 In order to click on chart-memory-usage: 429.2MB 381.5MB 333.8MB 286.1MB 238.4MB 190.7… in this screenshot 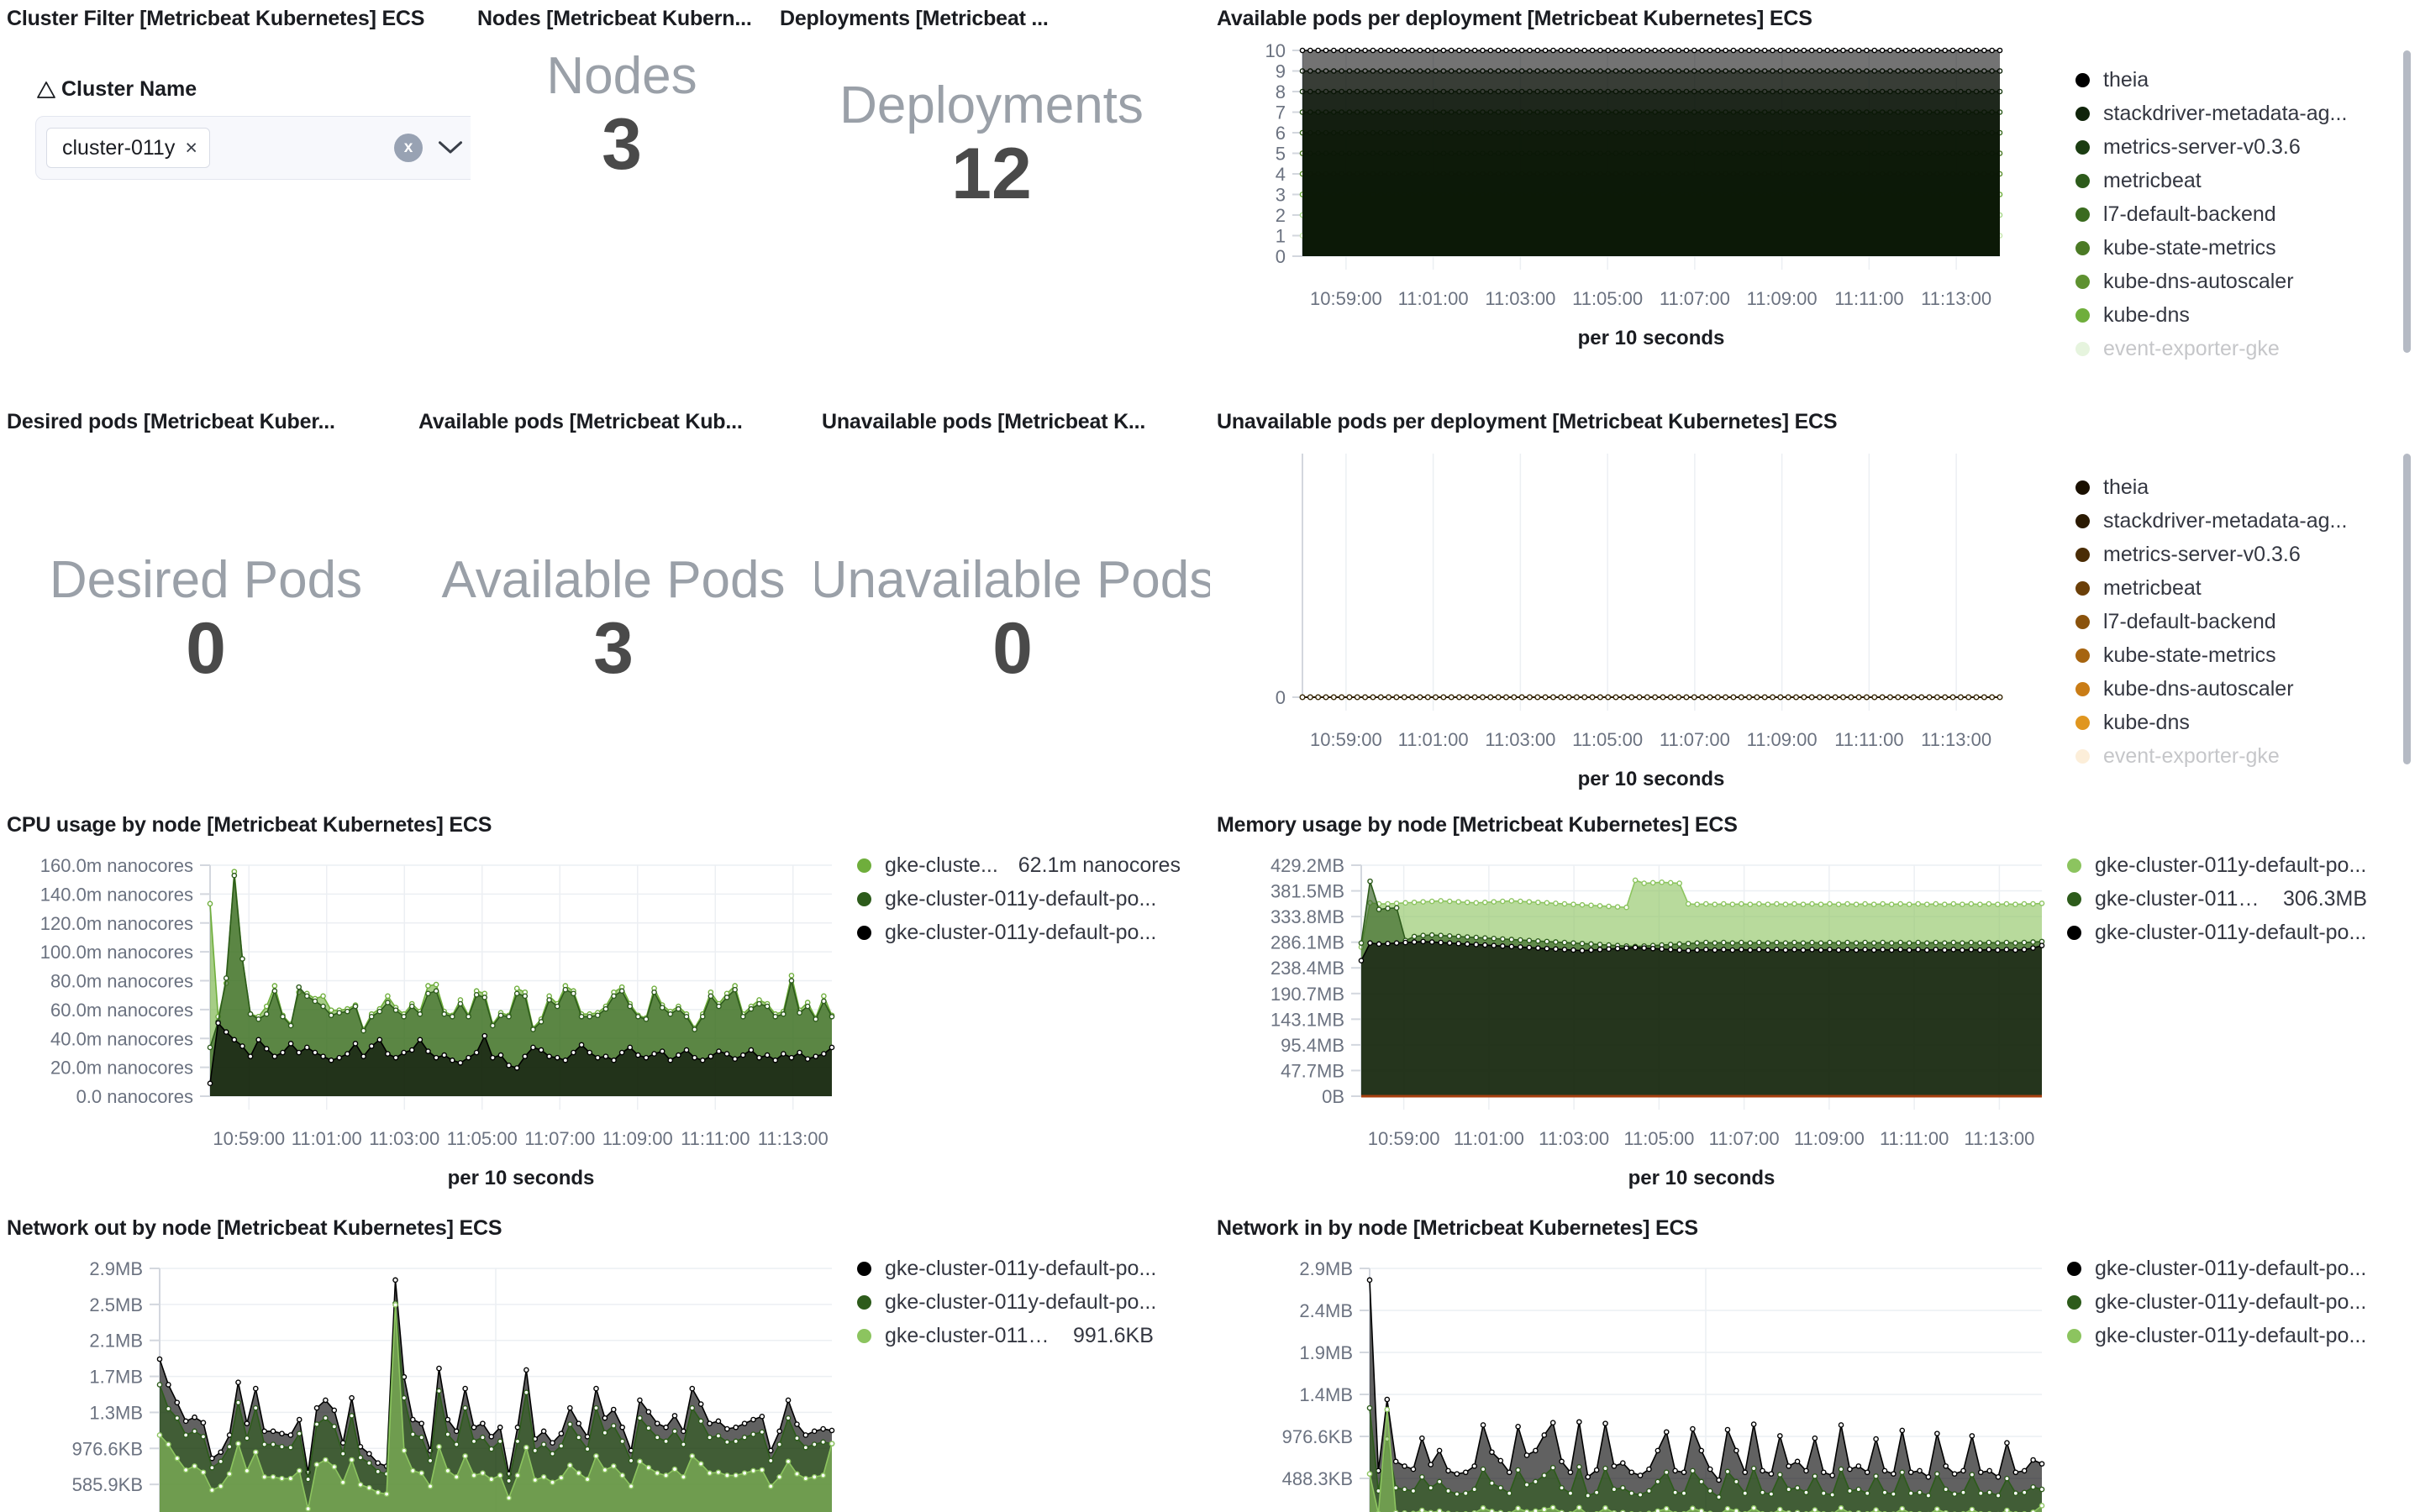, I will do `click(1657, 1022)`.